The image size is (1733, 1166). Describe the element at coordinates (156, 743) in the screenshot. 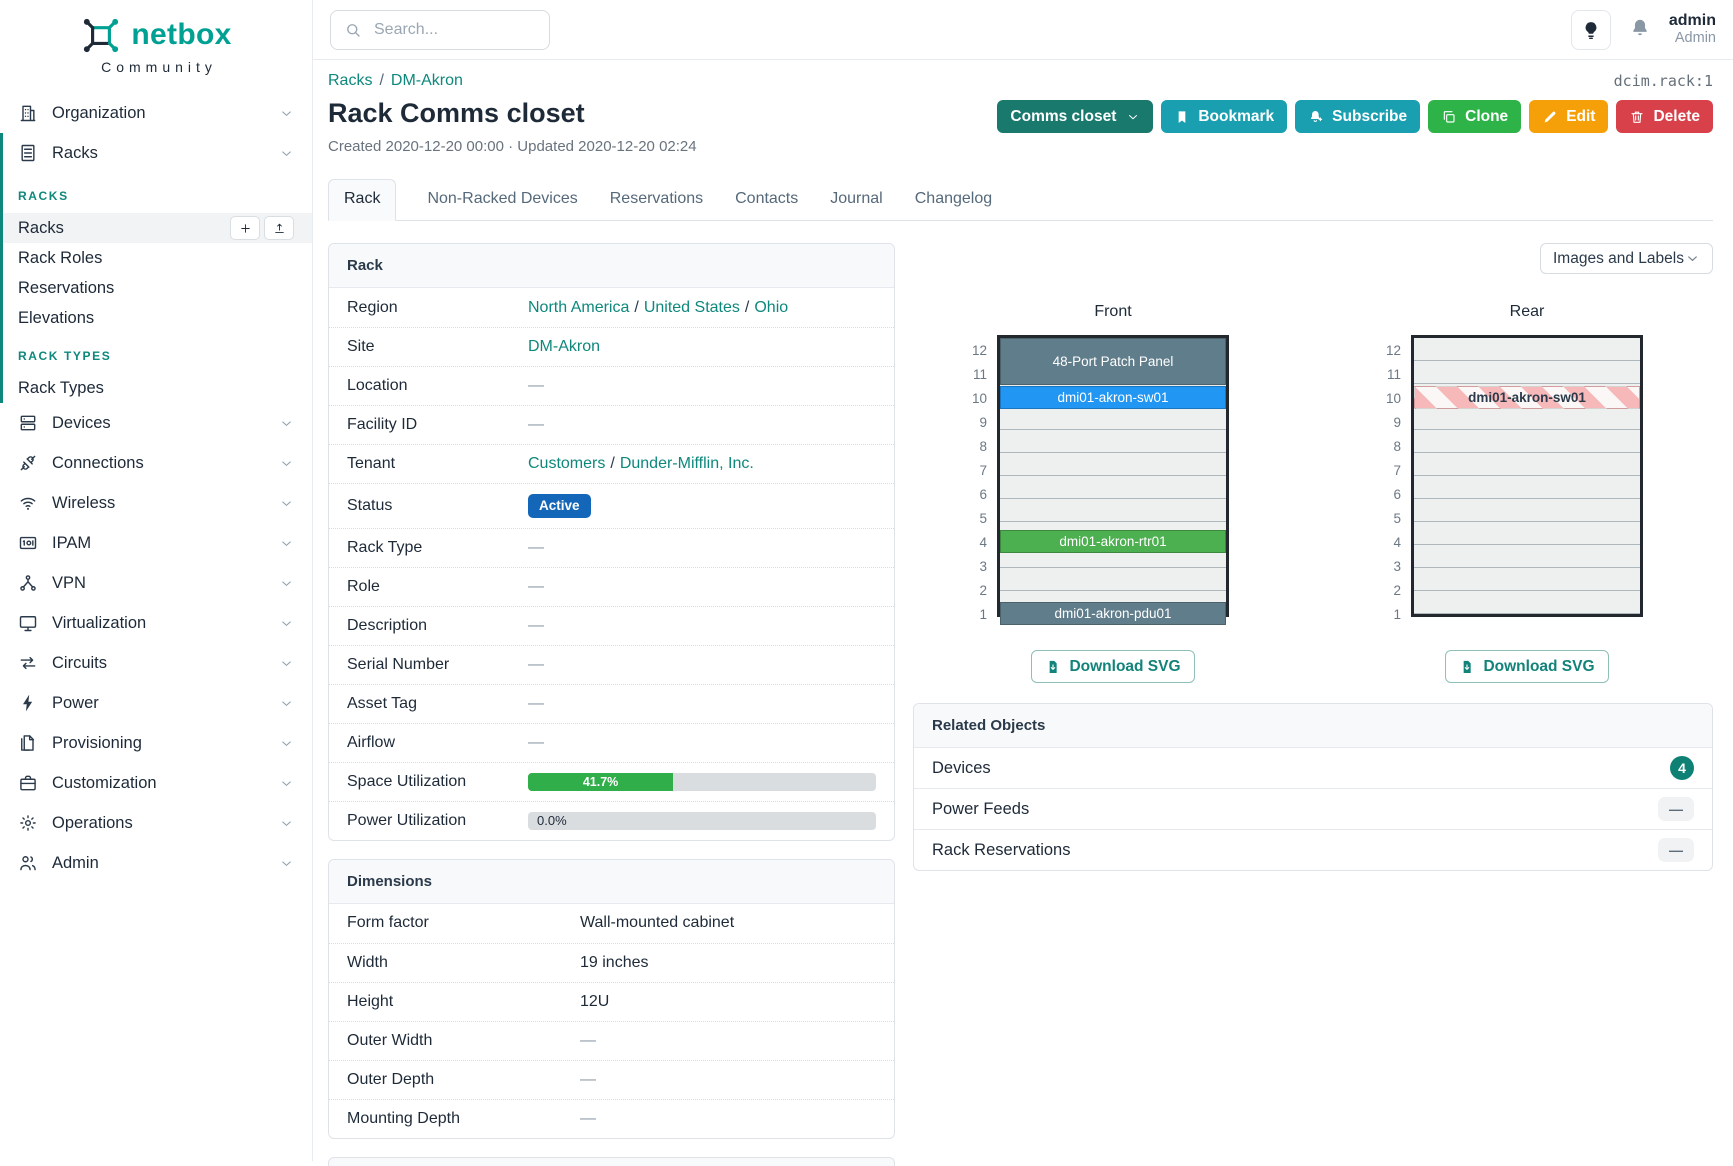

I see `sidebar-item-provisioning: Provisioning` at that location.